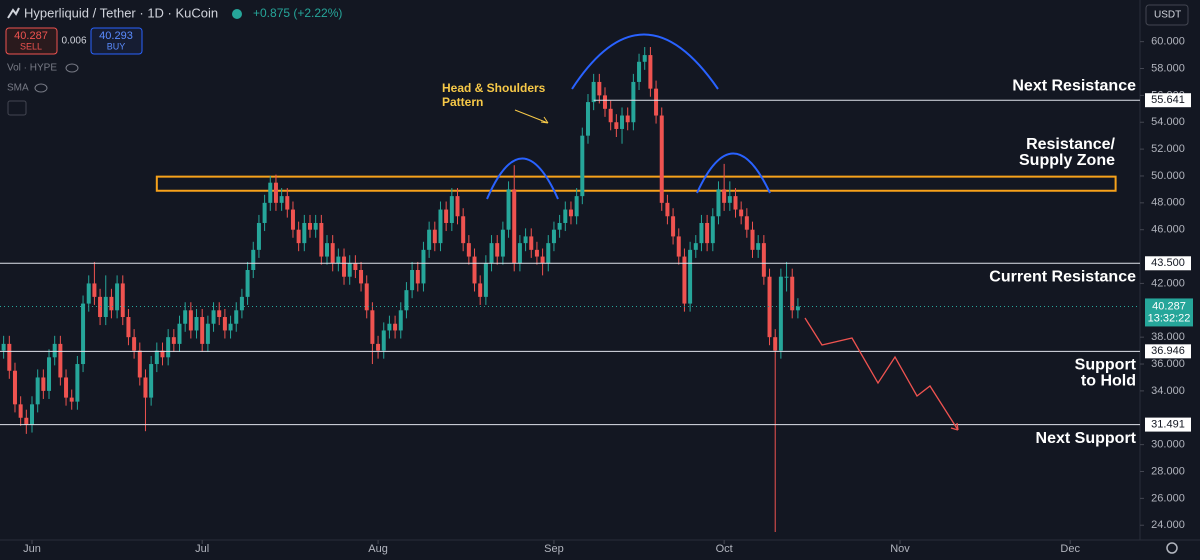 This screenshot has height=560, width=1200. I want to click on x-tick-label: Jun, so click(32, 549).